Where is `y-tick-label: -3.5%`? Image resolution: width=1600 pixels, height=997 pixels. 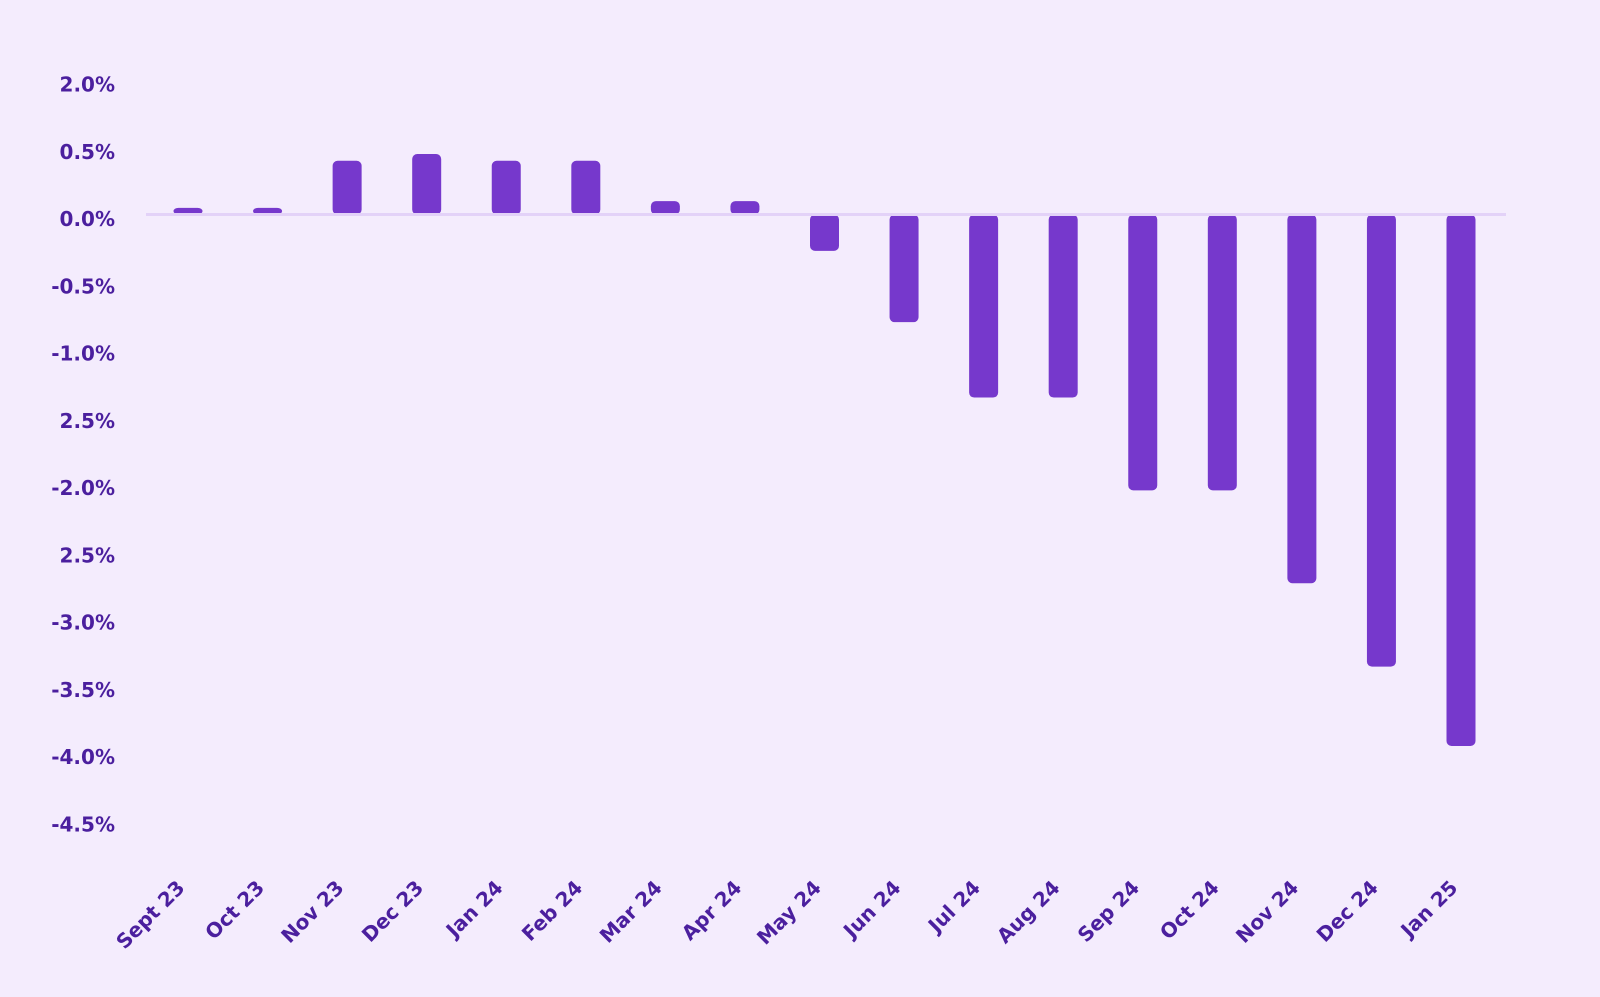 y-tick-label: -3.5% is located at coordinates (83, 690).